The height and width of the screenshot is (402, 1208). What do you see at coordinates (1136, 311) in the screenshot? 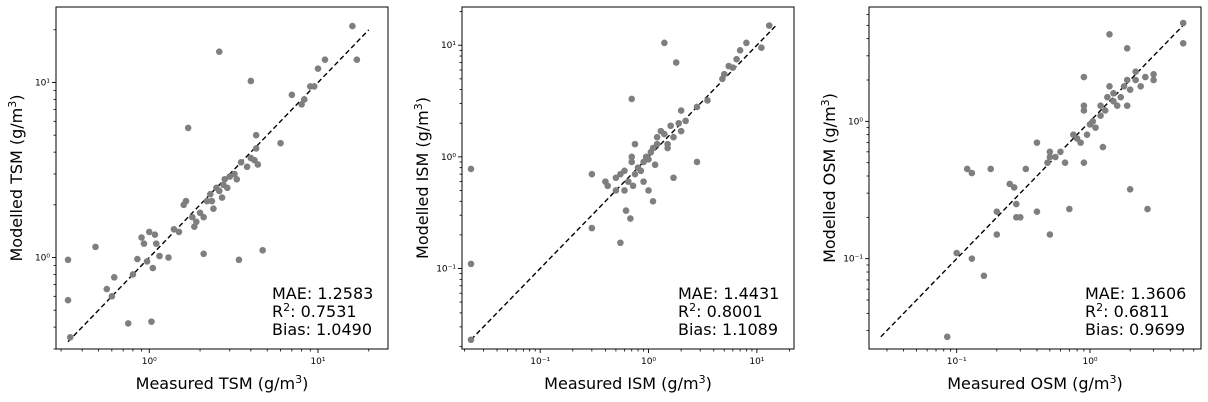
I see `stat-r2-value: : 0.6811` at bounding box center [1136, 311].